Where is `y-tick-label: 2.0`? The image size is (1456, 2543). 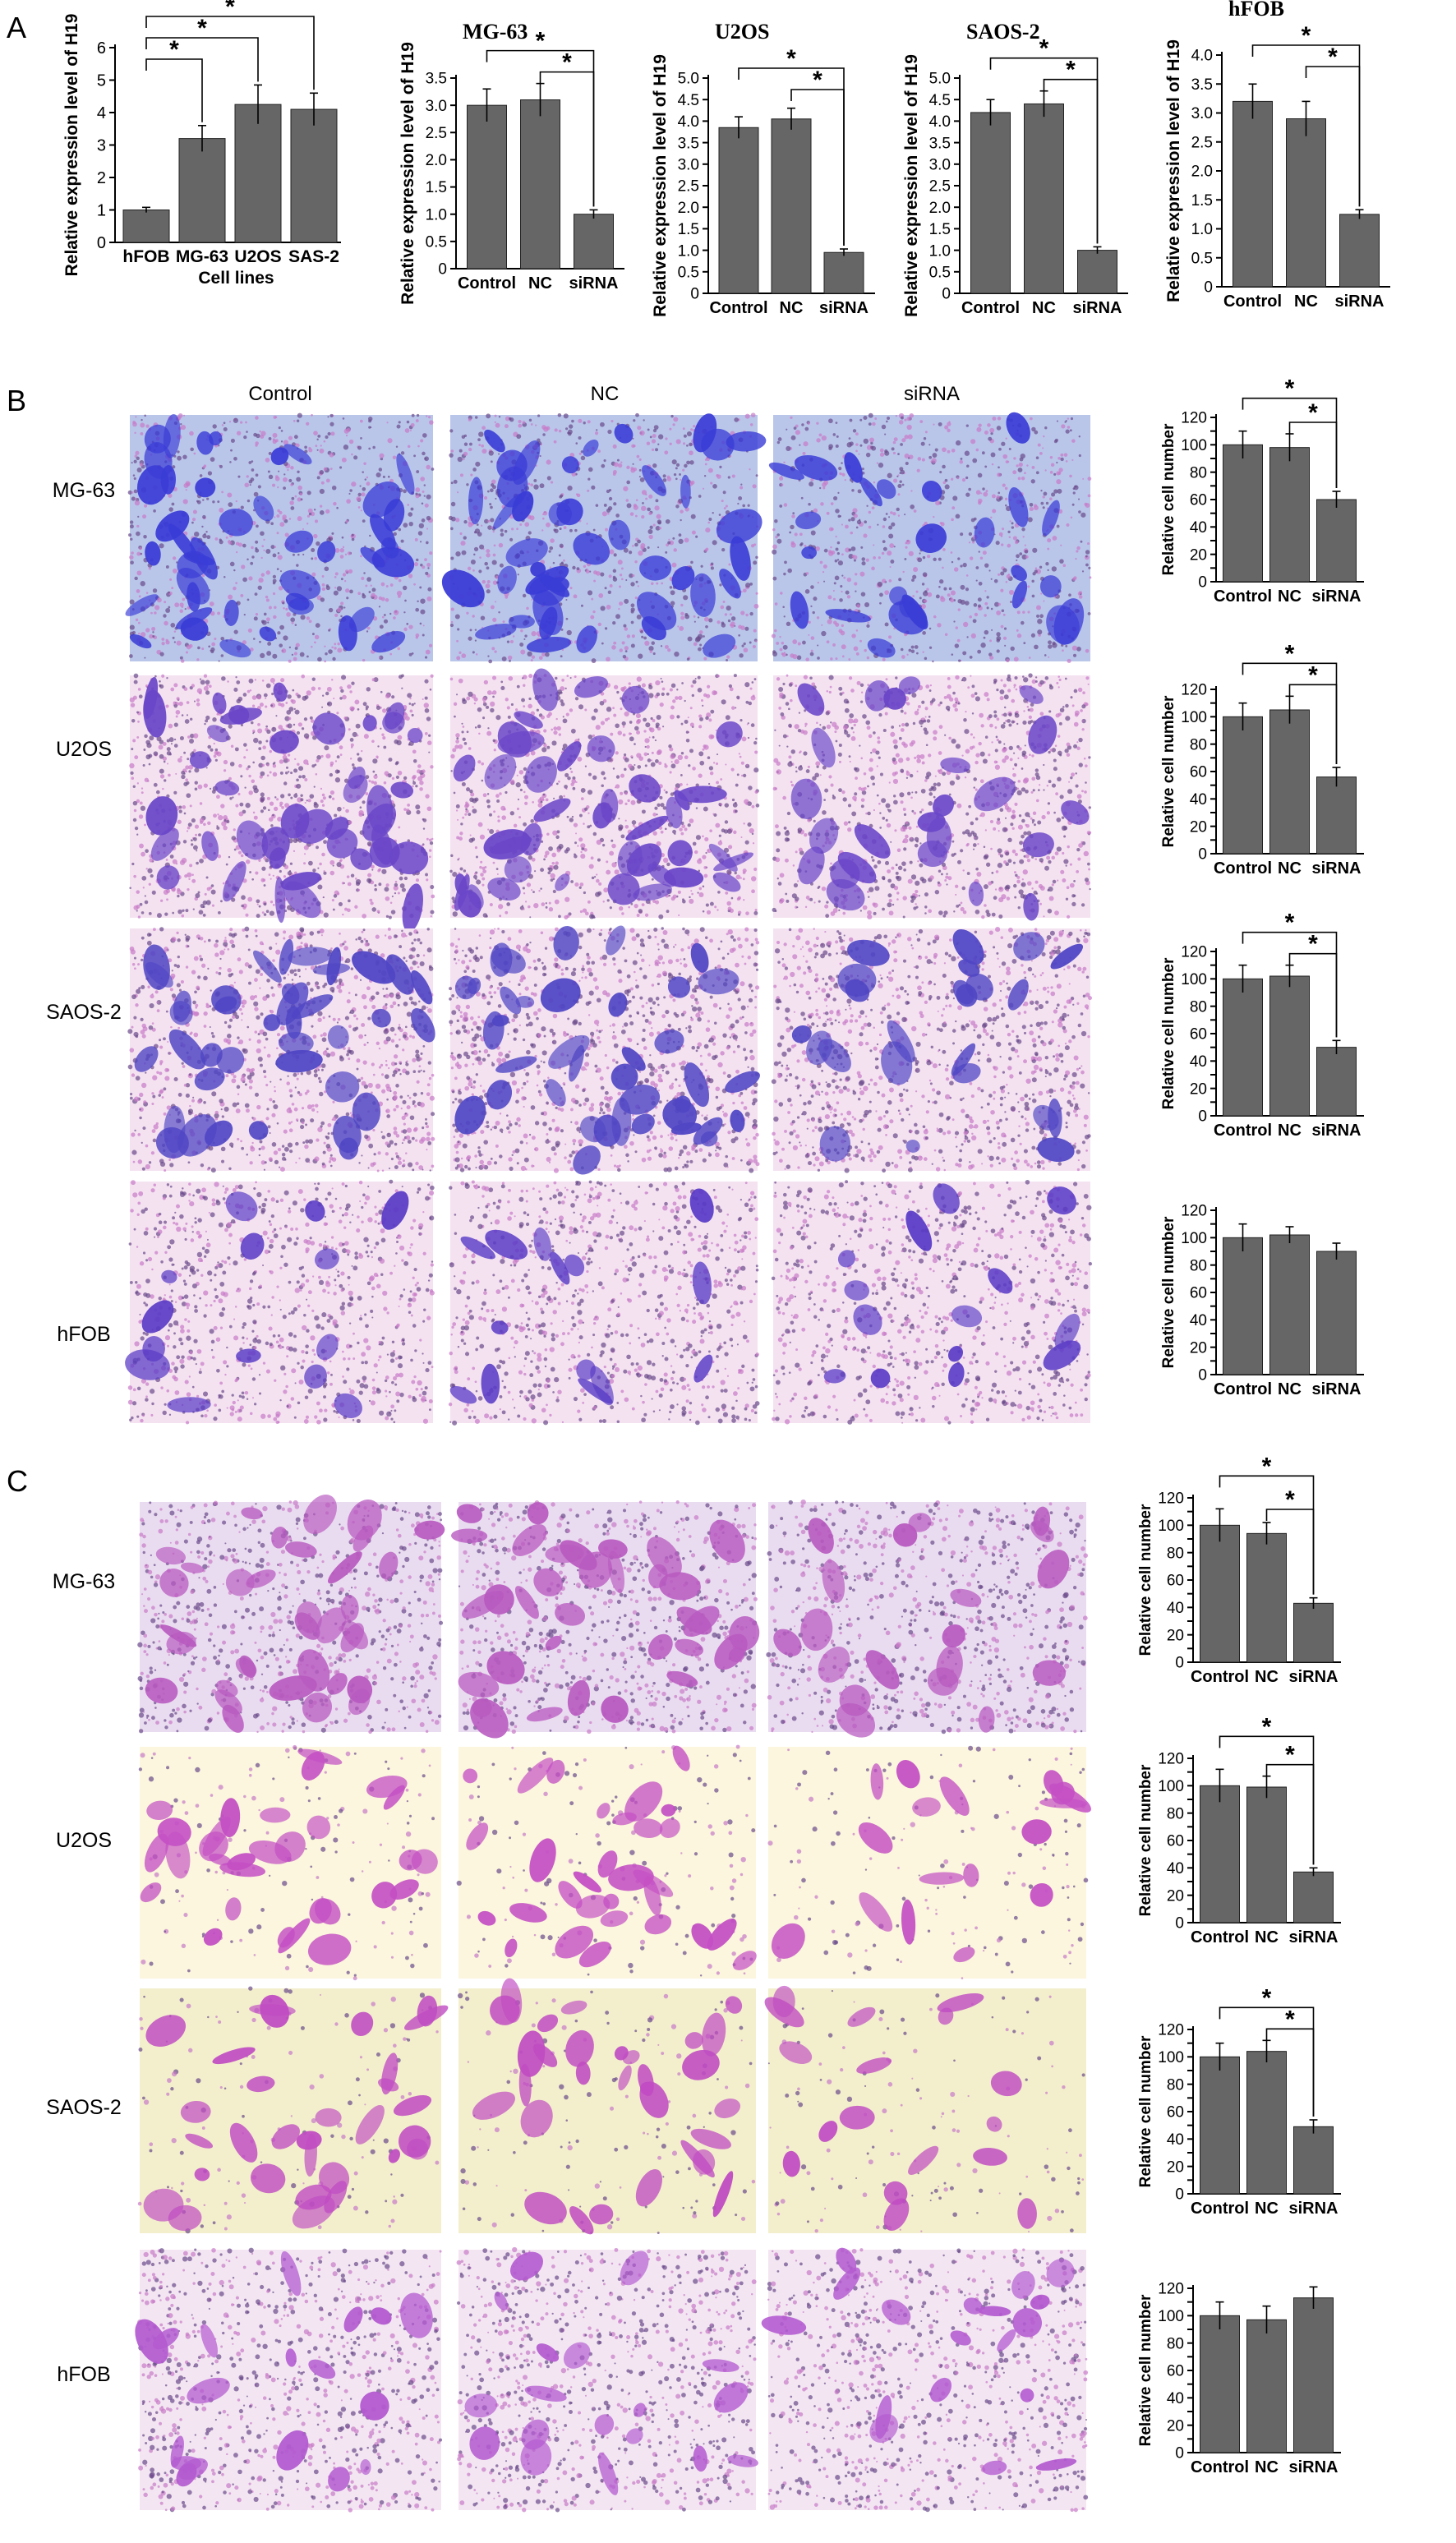 y-tick-label: 2.0 is located at coordinates (940, 209).